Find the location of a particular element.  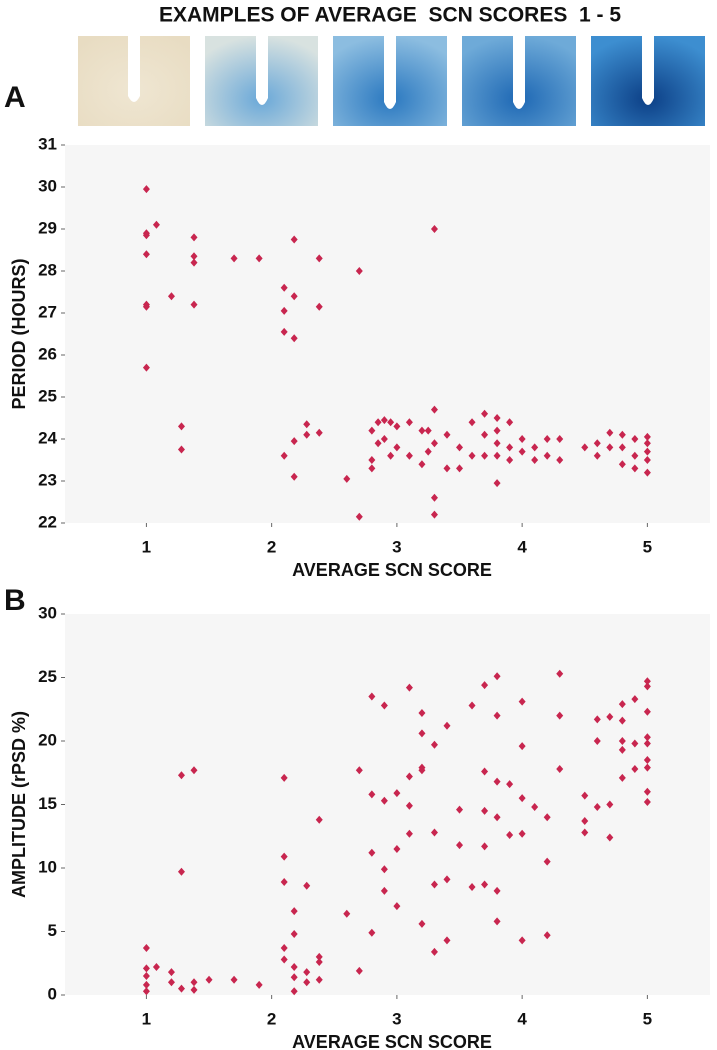

figure-title: EXAMPLES OF AVERAGE SCN SCORES 1 - 5 is located at coordinates (390, 15).